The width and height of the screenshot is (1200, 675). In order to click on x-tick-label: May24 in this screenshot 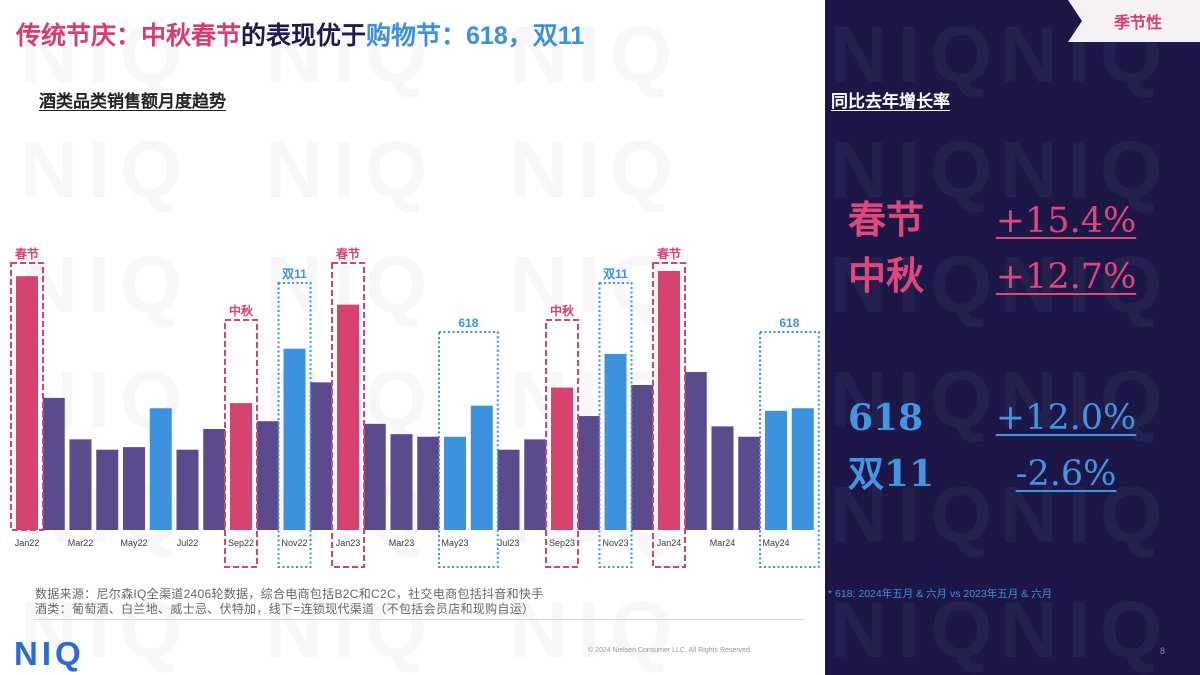, I will do `click(775, 543)`.